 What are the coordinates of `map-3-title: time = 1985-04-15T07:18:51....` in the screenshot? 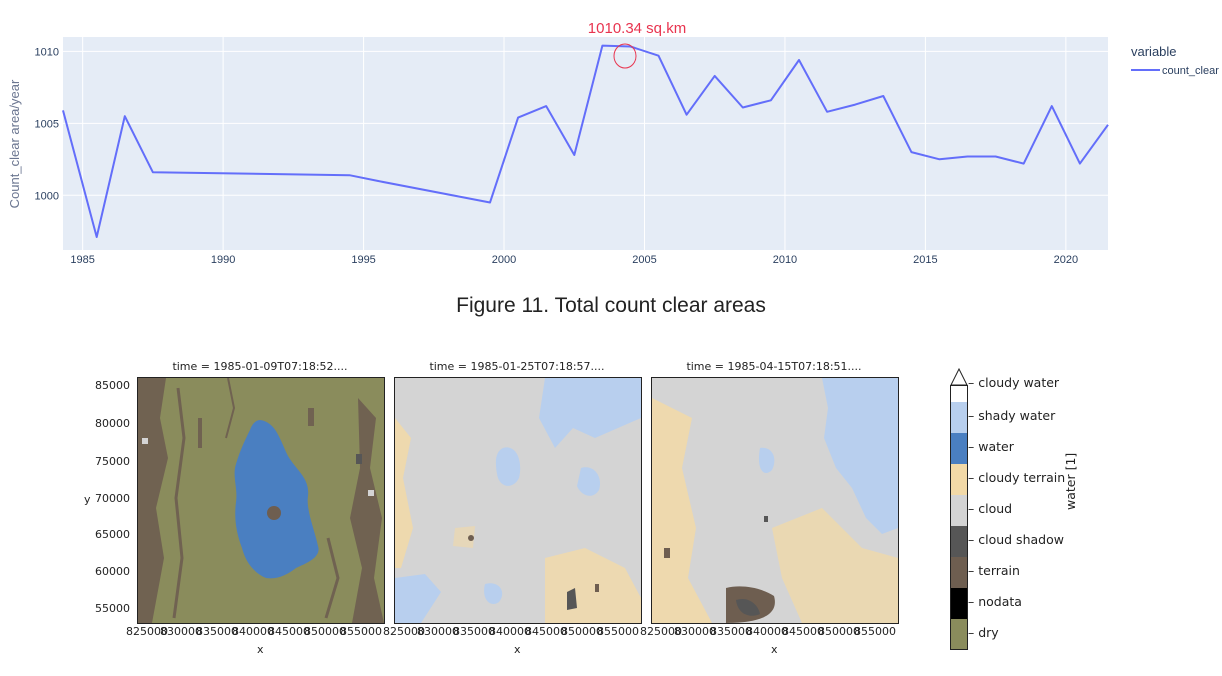 It's located at (774, 366).